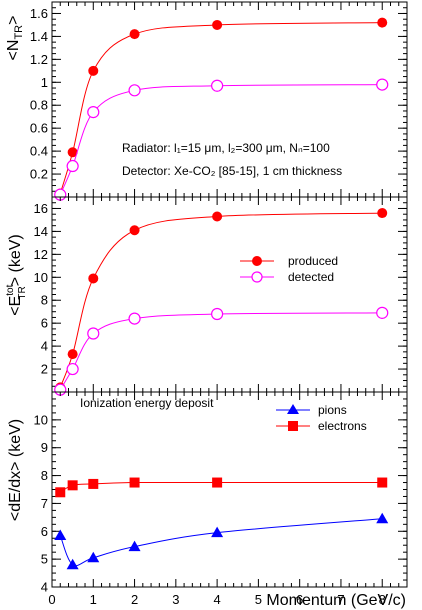 This screenshot has width=422, height=610. I want to click on y-tick-label: 0.4, so click(39, 151).